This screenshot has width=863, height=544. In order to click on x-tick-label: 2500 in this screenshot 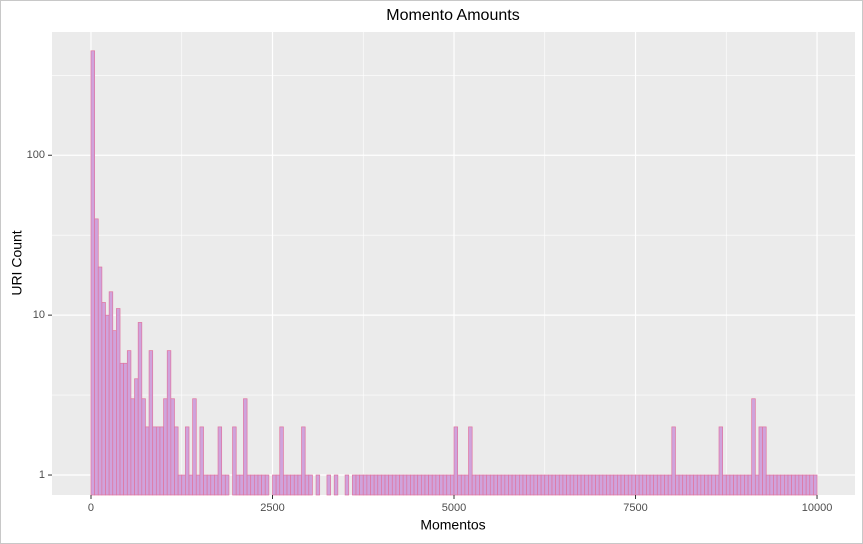, I will do `click(272, 508)`.